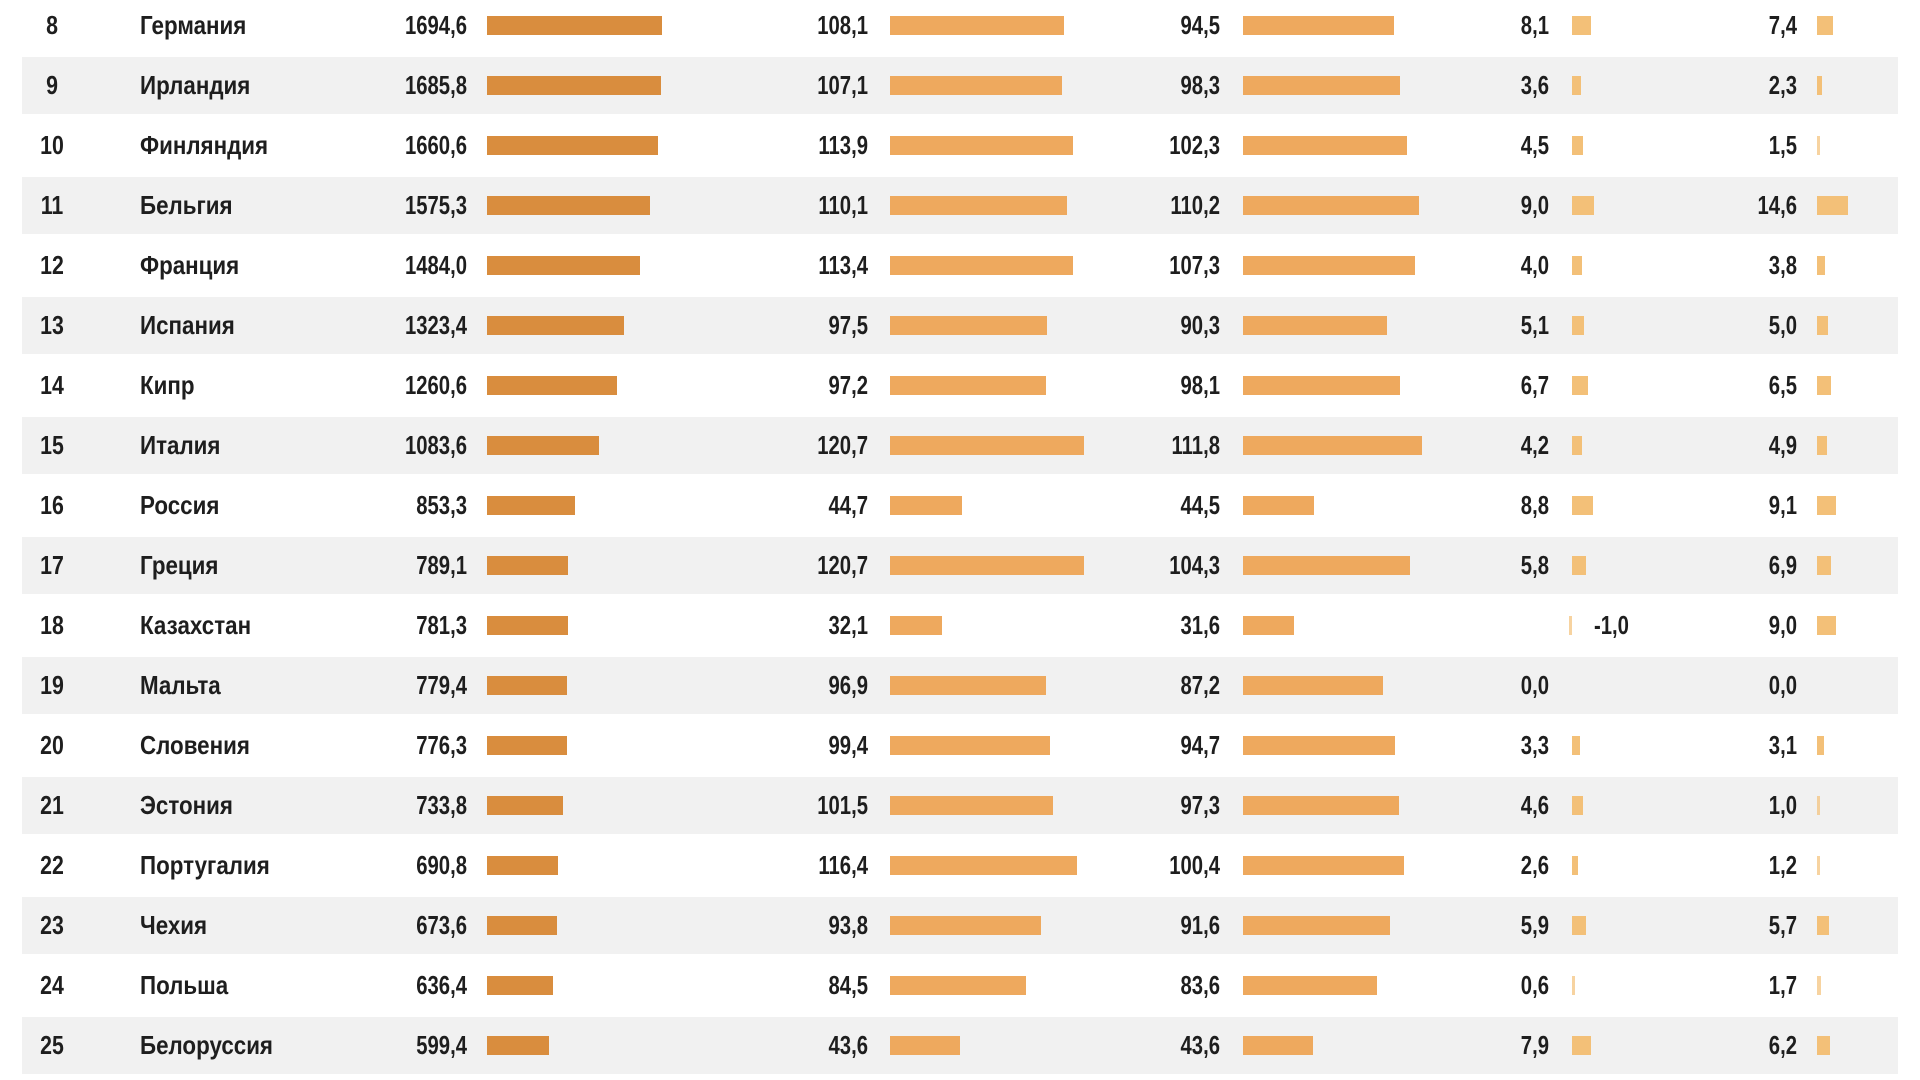 The image size is (1920, 1080). What do you see at coordinates (441, 625) in the screenshot?
I see `value-label-col1: 781,3` at bounding box center [441, 625].